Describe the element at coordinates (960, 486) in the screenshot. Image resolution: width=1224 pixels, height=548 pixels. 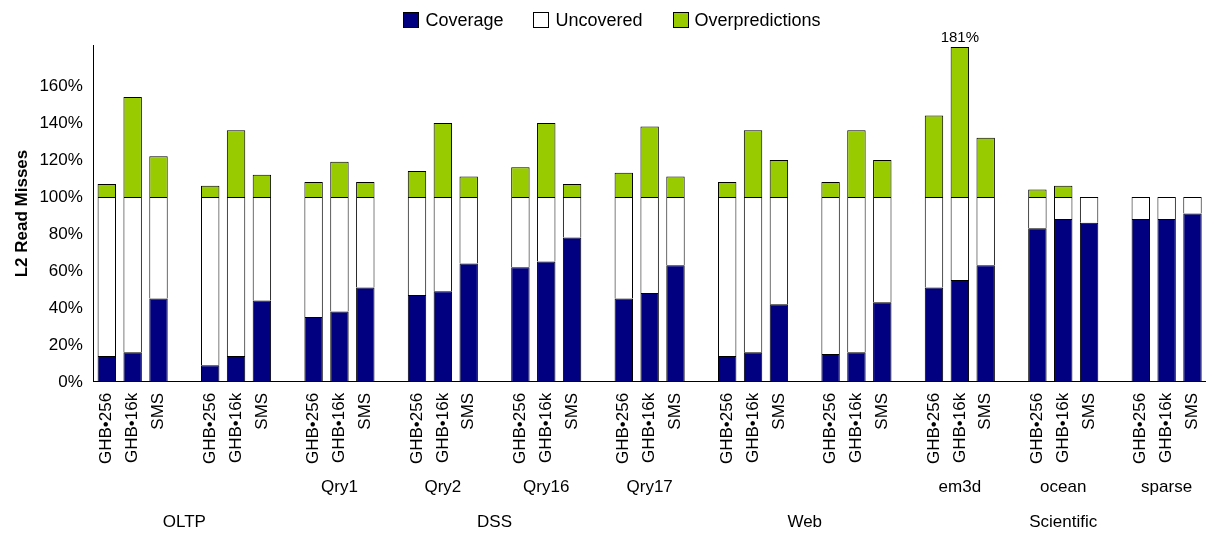
I see `text: em3d` at that location.